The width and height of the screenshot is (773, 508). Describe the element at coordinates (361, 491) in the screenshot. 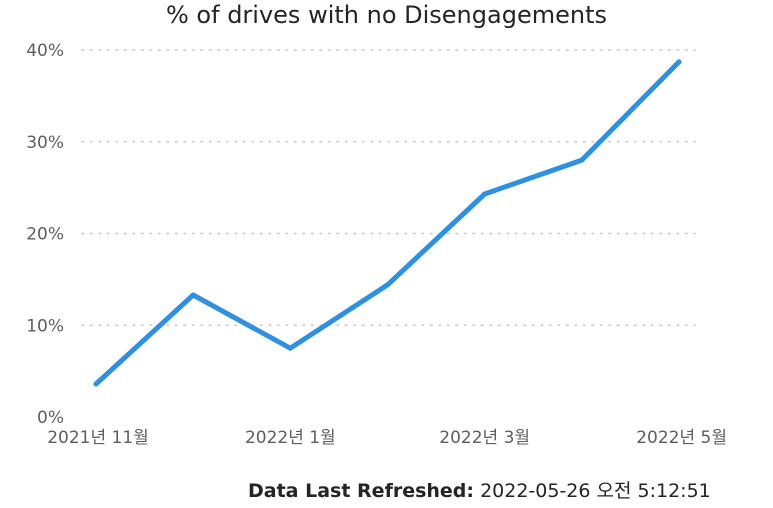

I see `refresh-label: Data Last Refreshed:` at that location.